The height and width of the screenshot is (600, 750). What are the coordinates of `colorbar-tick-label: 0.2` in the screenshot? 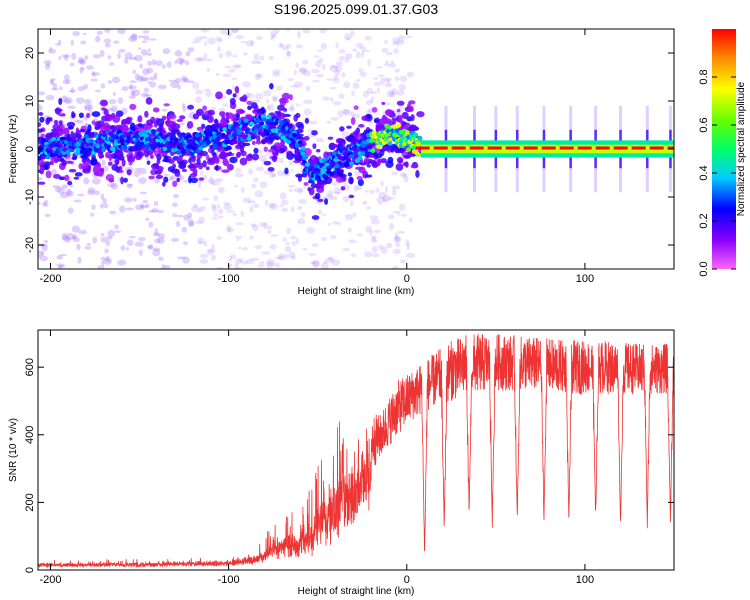 It's located at (704, 220).